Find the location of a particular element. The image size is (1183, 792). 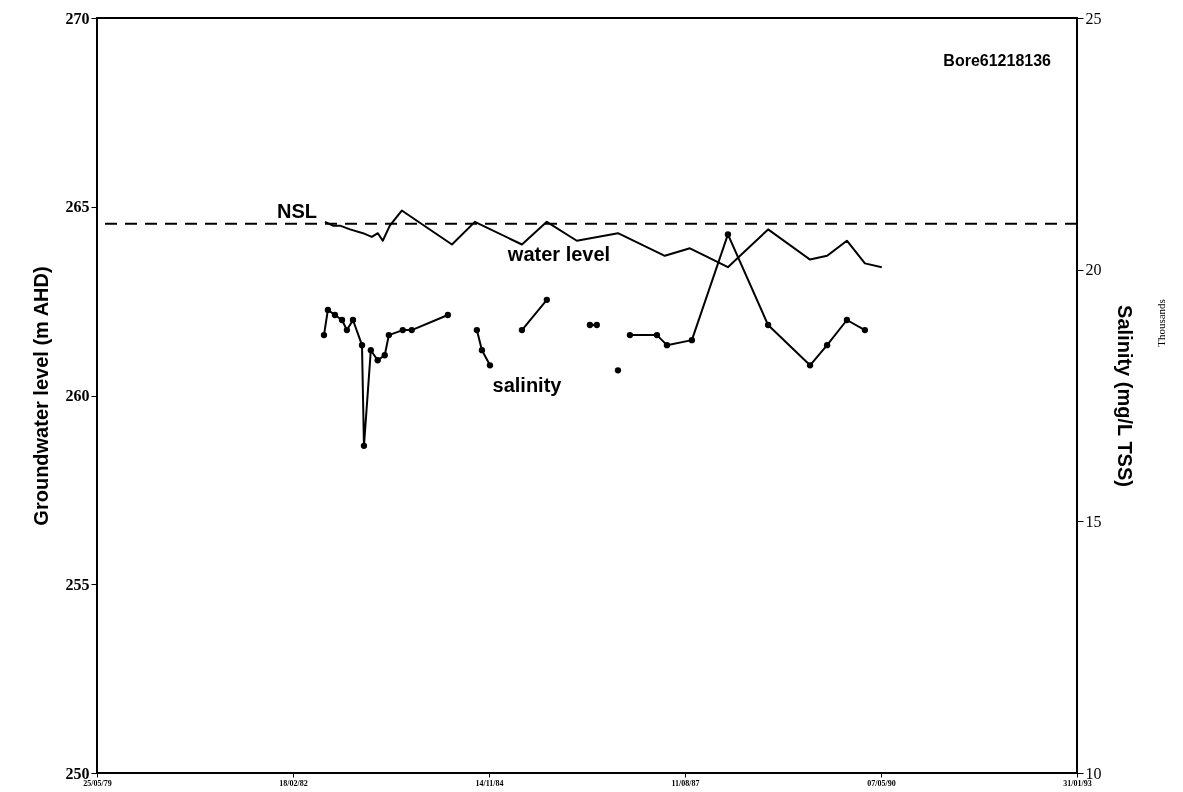

y-tick-label: 255 is located at coordinates (77, 584).